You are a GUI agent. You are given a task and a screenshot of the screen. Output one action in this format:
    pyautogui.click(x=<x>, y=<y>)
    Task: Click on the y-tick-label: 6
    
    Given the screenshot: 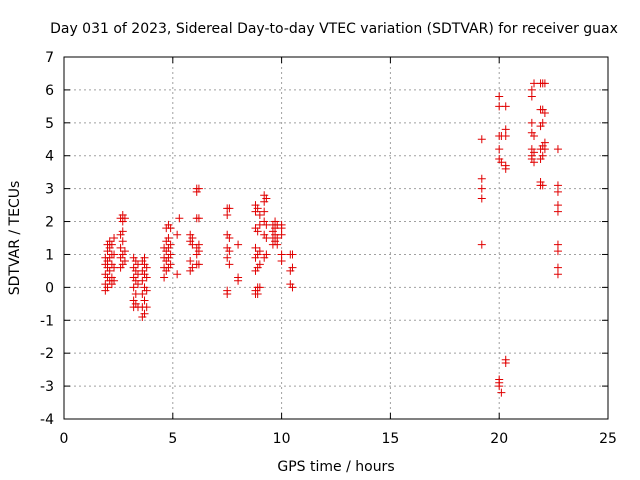 What is the action you would take?
    pyautogui.click(x=49, y=91)
    